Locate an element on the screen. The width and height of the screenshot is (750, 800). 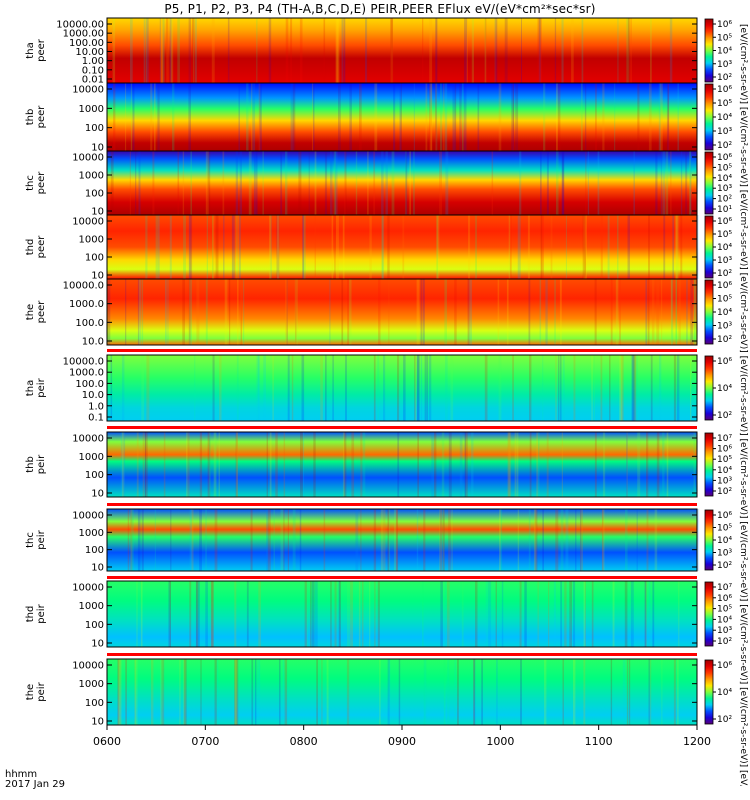
colorbar-tick-label: 10³ is located at coordinates (724, 132).